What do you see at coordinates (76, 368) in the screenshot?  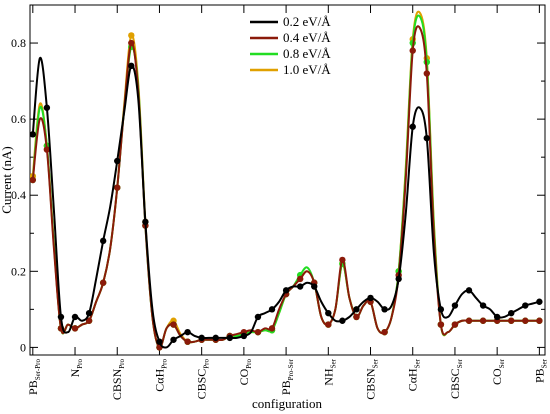 I see `x-tick-label: NPro` at bounding box center [76, 368].